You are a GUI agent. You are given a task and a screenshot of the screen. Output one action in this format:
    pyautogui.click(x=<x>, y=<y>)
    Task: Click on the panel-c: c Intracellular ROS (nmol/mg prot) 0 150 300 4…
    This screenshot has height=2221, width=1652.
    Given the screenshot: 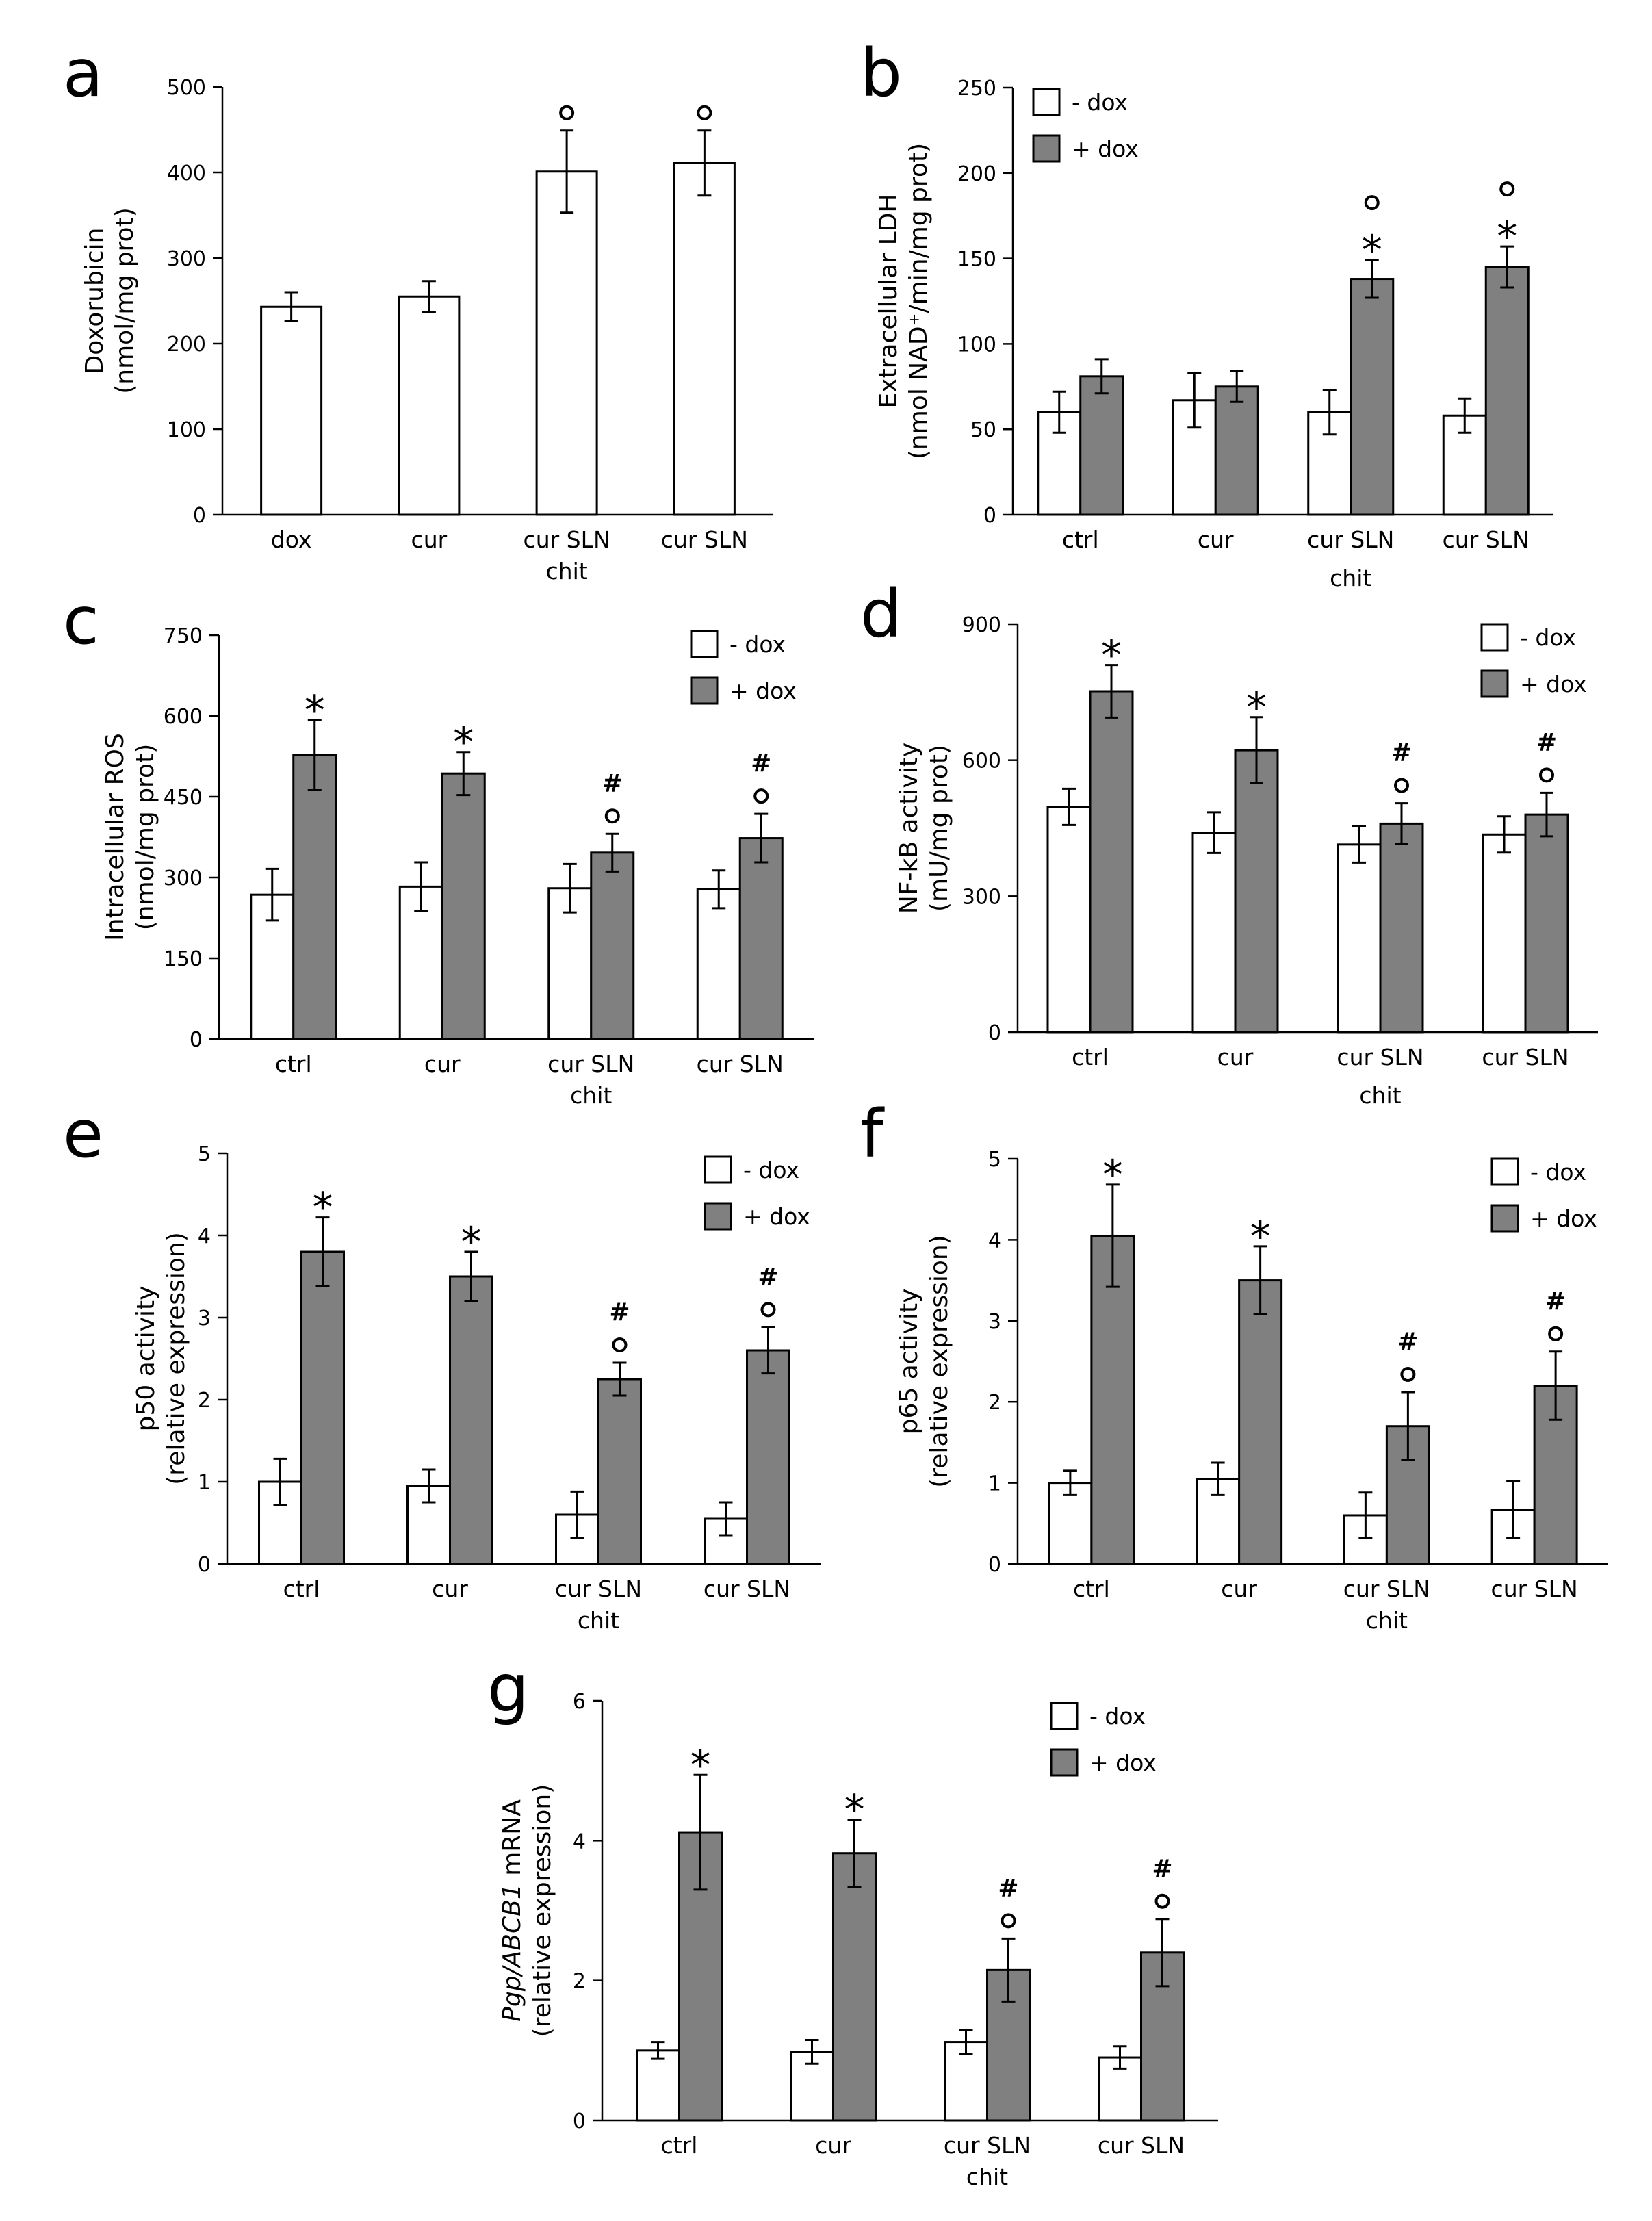 What is the action you would take?
    pyautogui.click(x=438, y=846)
    